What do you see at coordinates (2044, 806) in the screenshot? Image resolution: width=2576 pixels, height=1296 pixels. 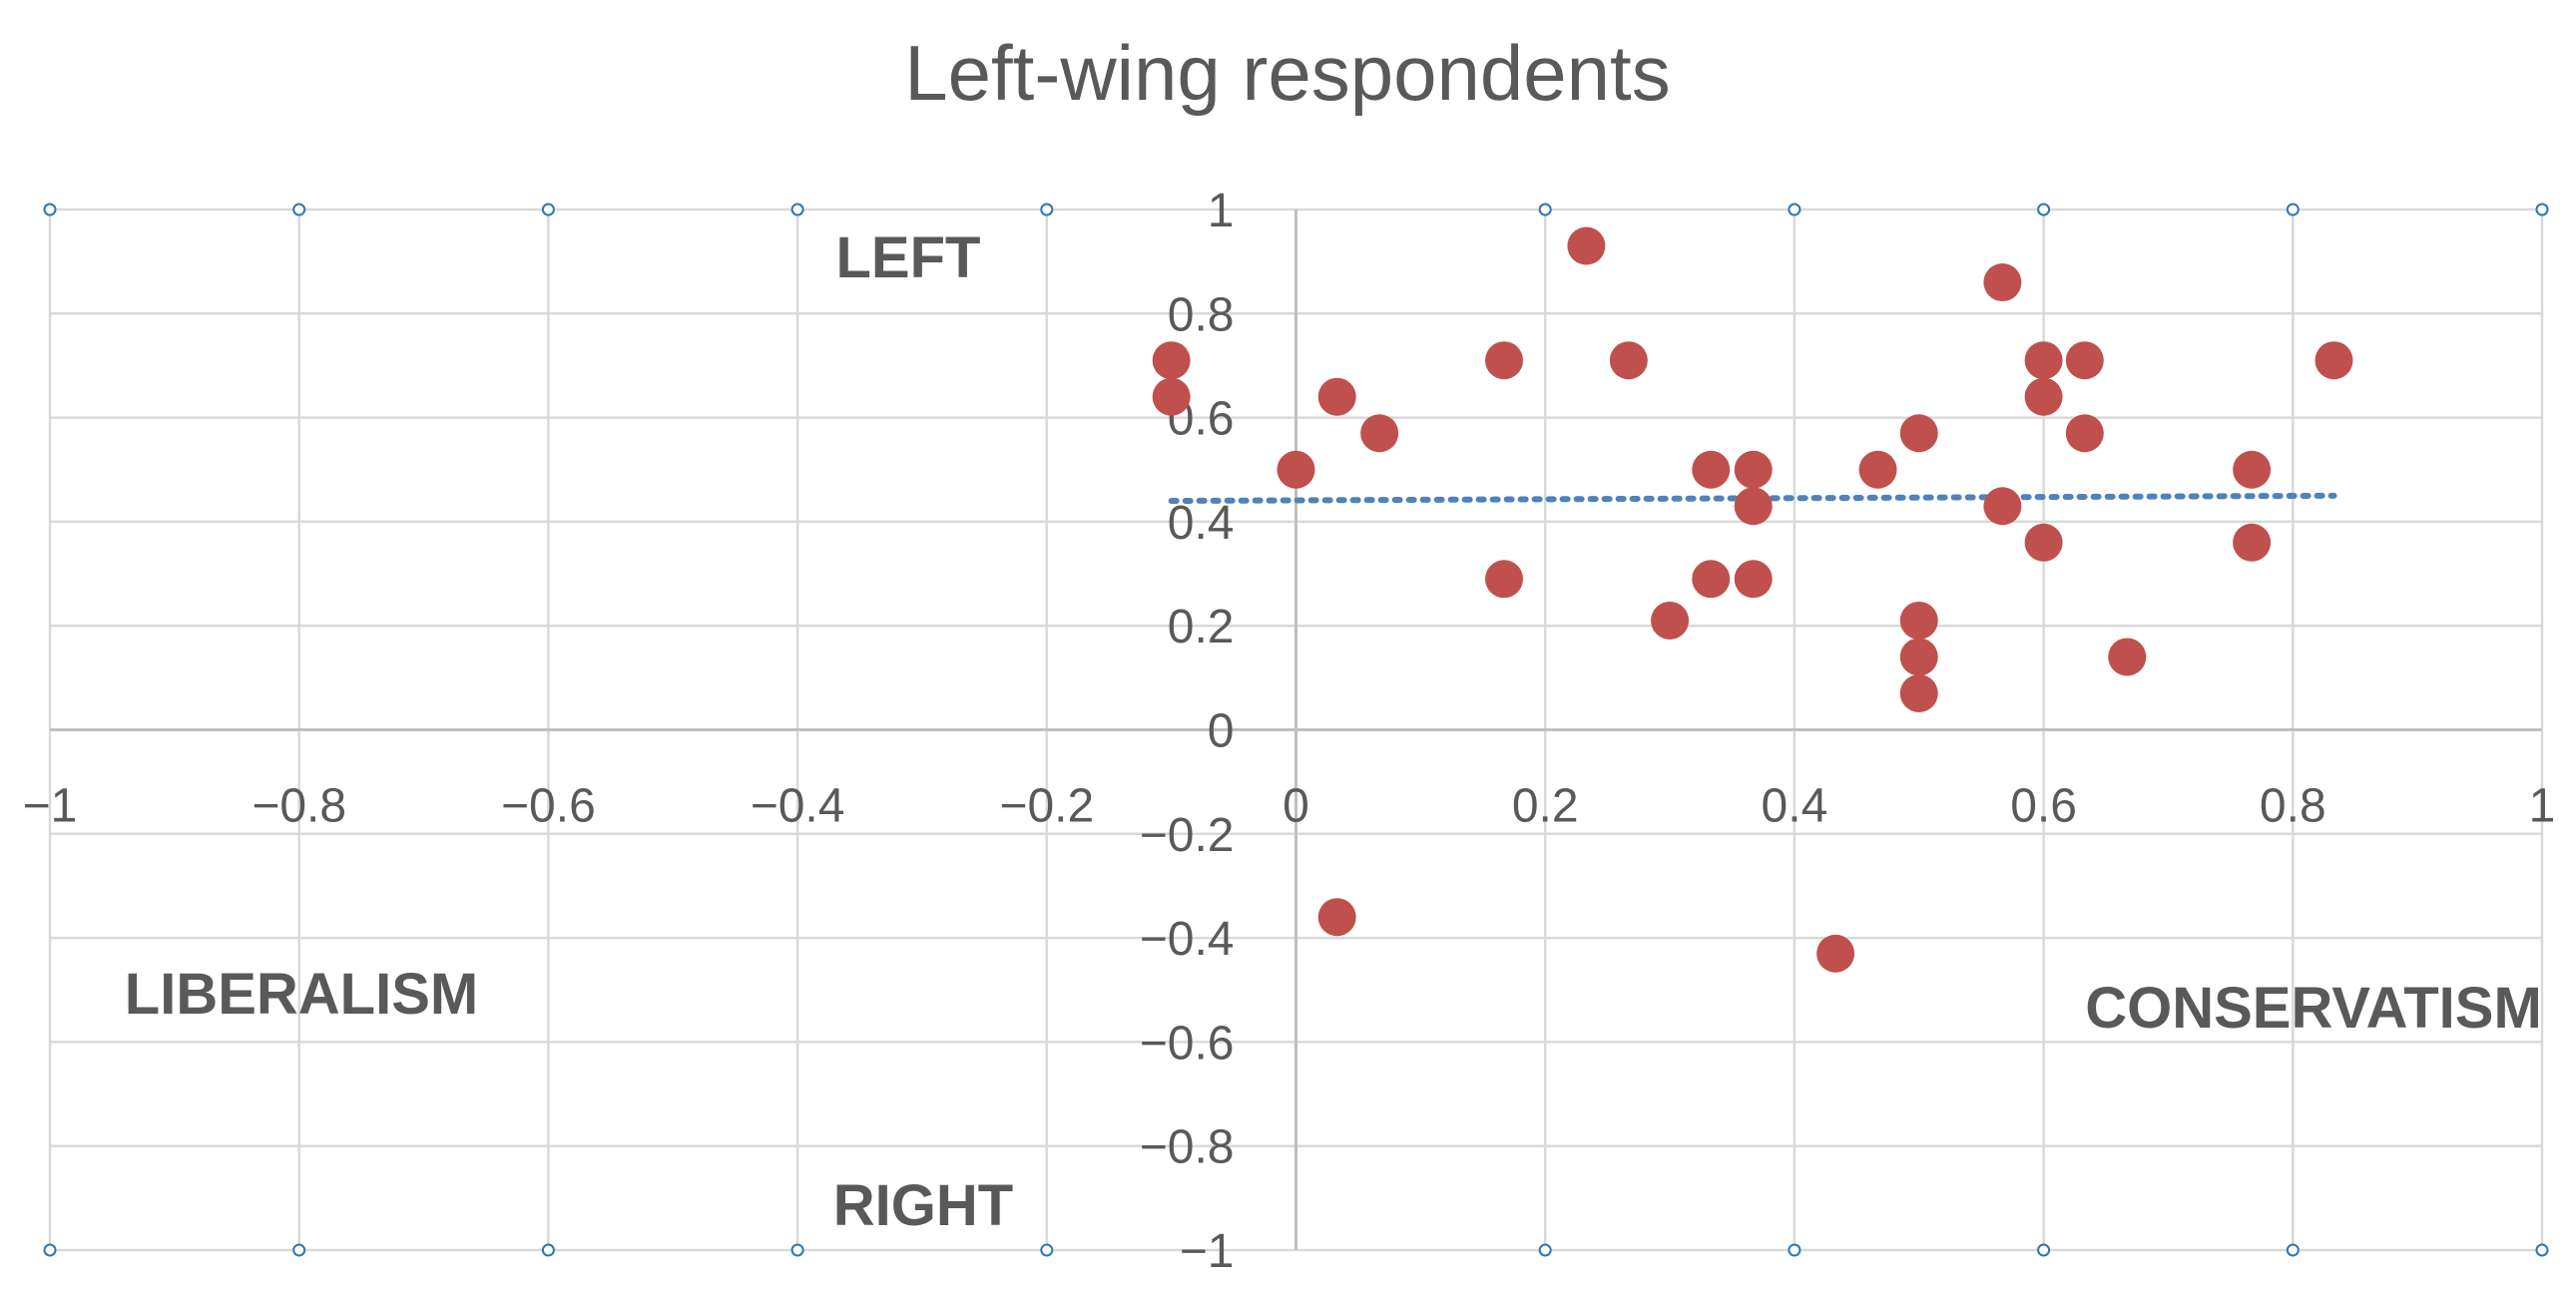 I see `x-tick-label: 0.6` at bounding box center [2044, 806].